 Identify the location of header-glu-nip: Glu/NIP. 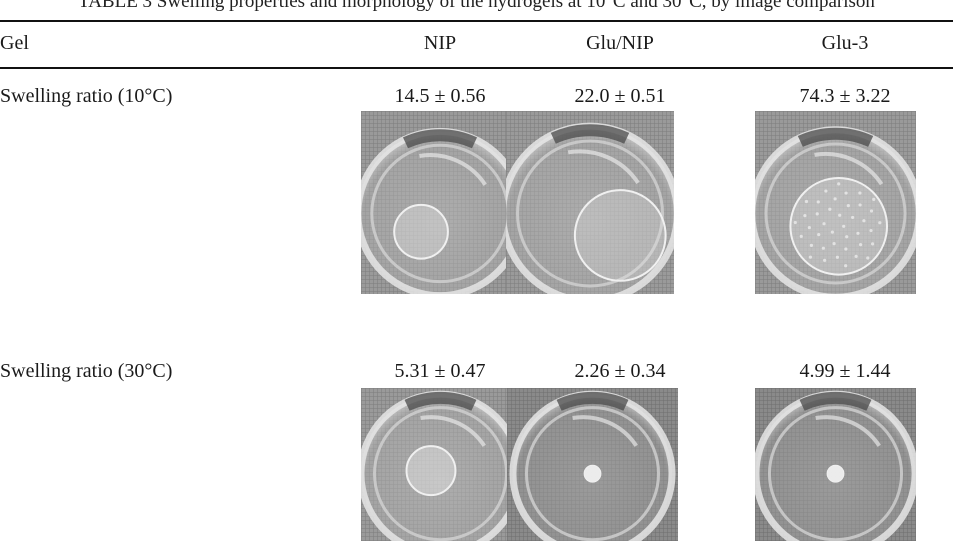
(620, 43).